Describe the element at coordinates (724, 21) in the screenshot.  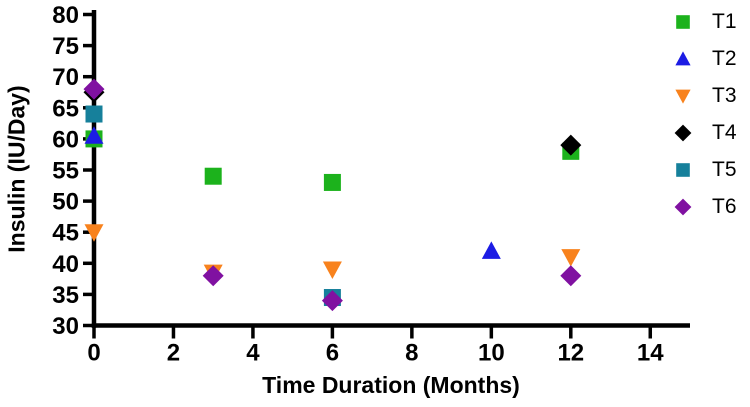
I see `legend-label: T1` at that location.